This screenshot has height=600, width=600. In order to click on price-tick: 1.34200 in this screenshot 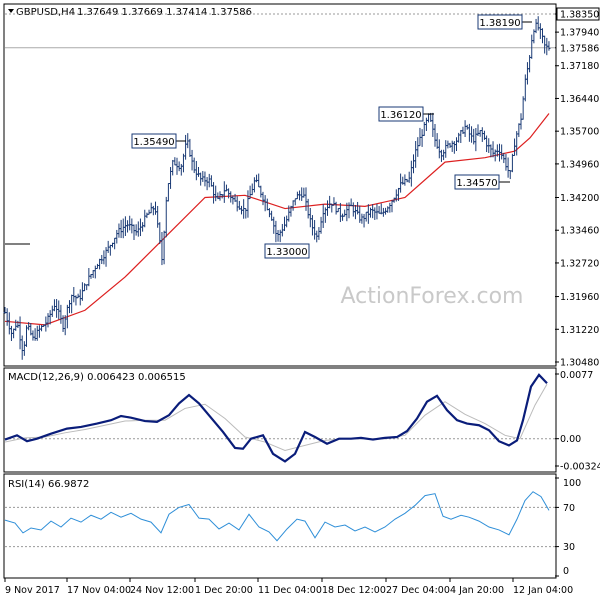, I will do `click(577, 198)`.